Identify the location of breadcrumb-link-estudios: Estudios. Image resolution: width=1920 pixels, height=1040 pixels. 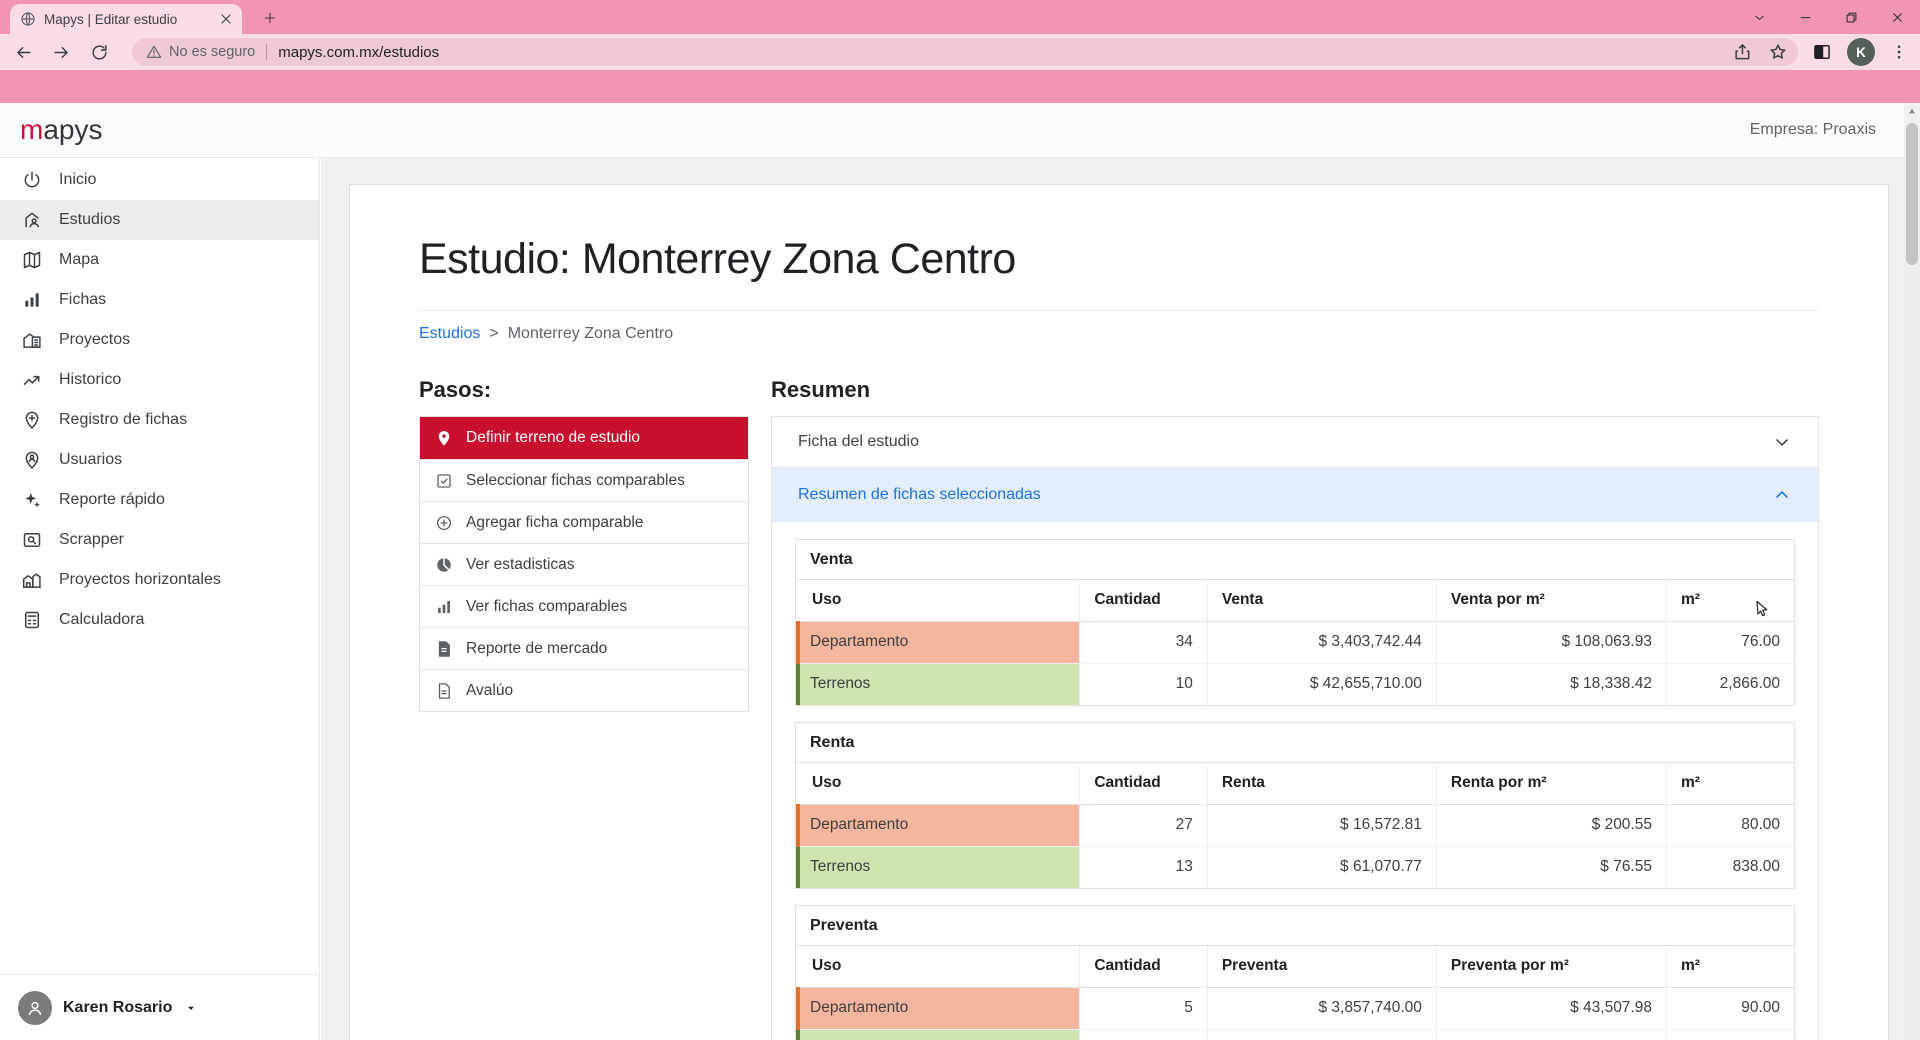
(450, 333).